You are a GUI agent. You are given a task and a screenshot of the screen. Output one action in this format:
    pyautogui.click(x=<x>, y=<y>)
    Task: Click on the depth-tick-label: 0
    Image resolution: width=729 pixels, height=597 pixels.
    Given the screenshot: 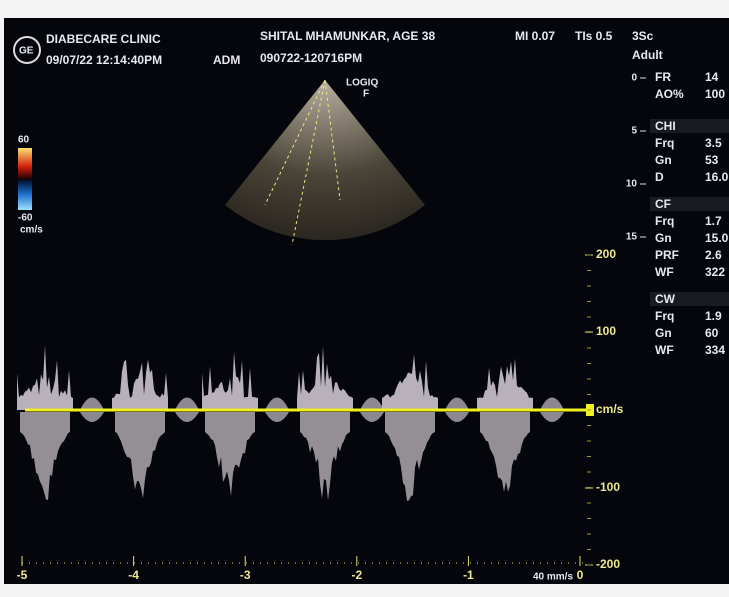 What is the action you would take?
    pyautogui.click(x=634, y=78)
    